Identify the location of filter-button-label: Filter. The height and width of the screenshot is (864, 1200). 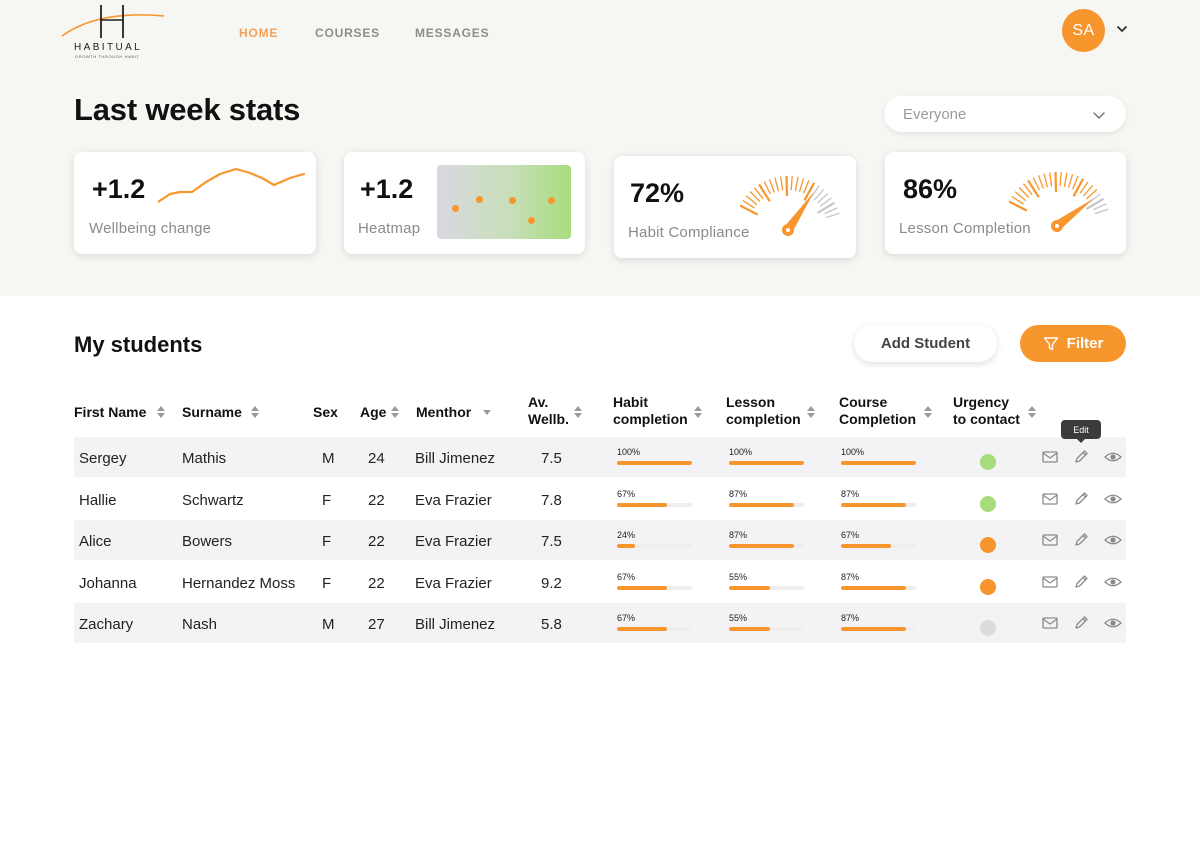
(1085, 343).